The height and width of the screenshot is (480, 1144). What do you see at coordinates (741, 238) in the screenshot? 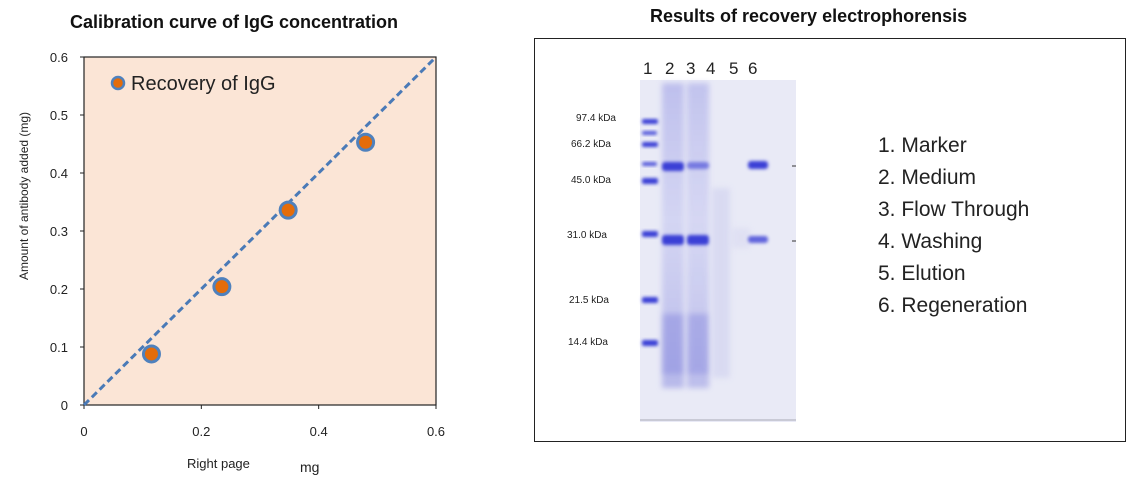
I see `lane-5-elution` at bounding box center [741, 238].